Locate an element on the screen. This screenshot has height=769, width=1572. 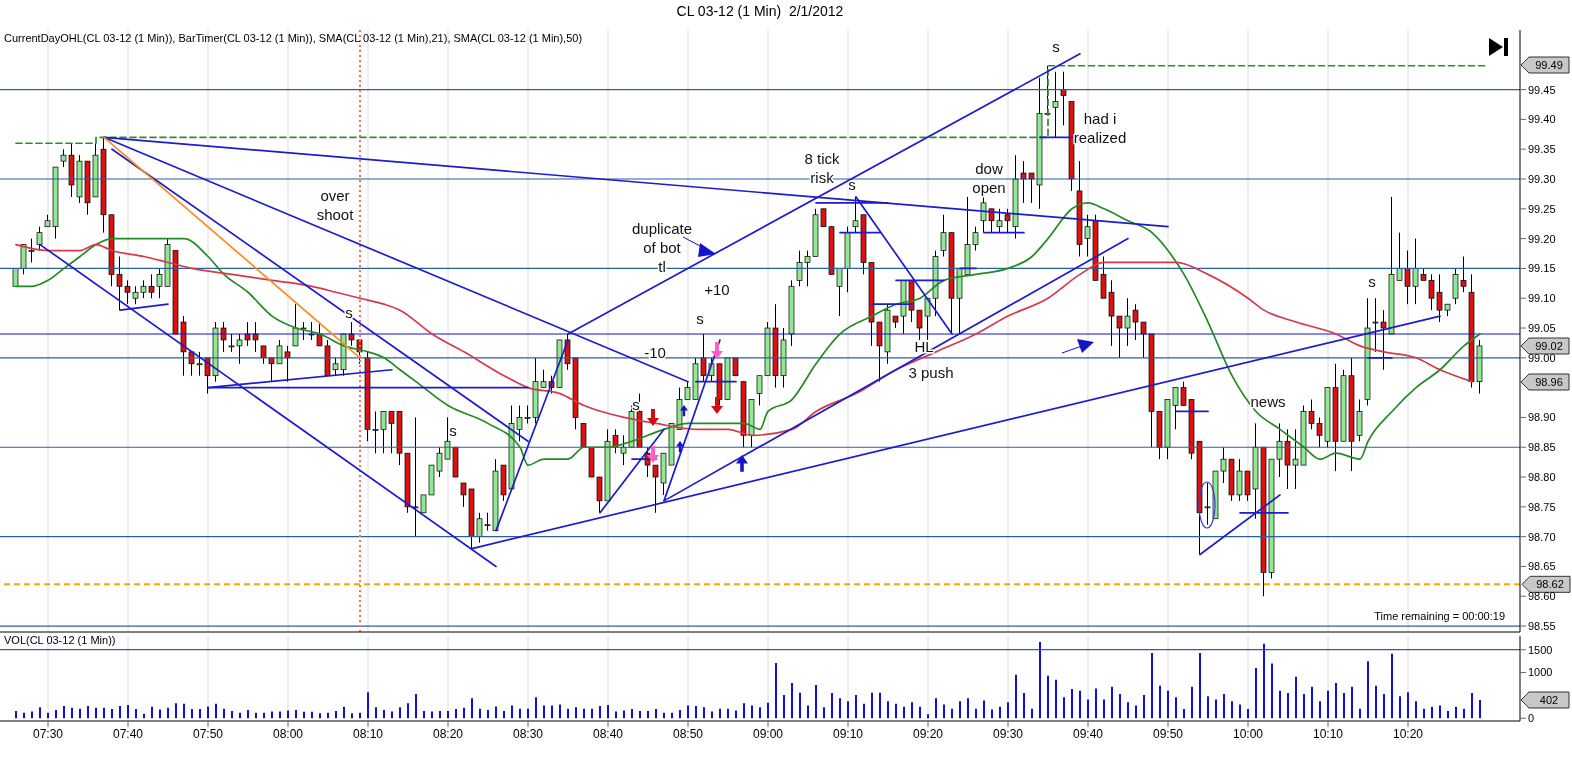
x-tick-label: 07:40 is located at coordinates (128, 733).